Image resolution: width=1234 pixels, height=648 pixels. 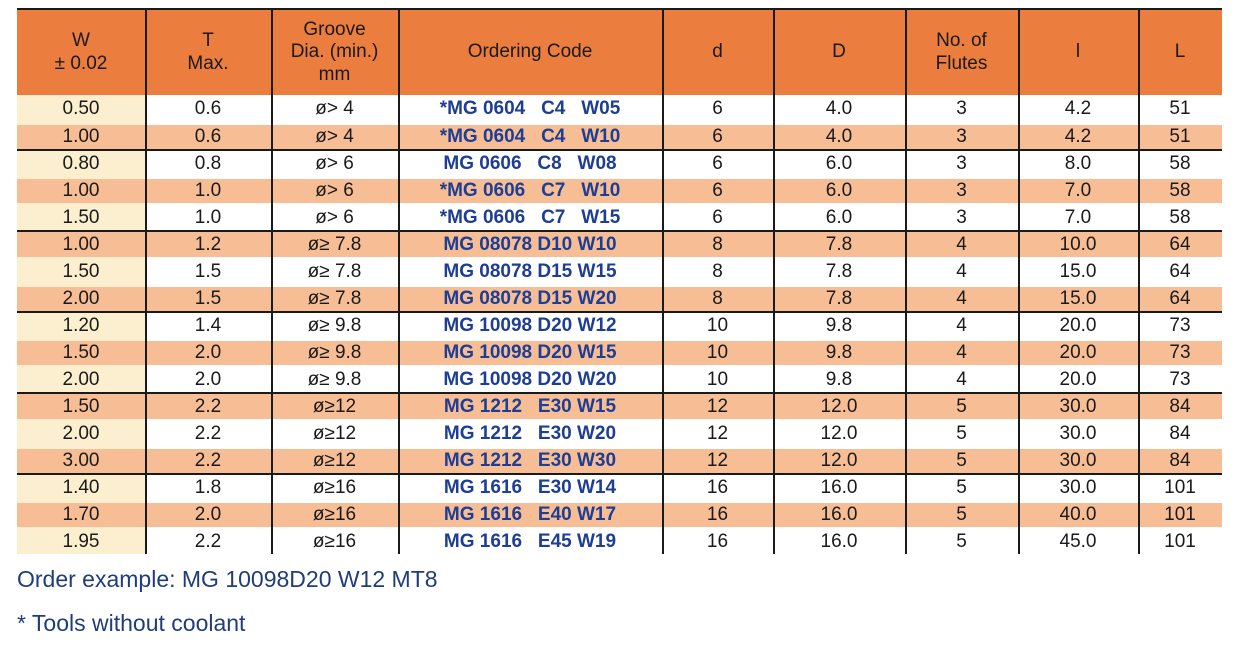 I want to click on cell-D: 6.0, so click(x=839, y=162).